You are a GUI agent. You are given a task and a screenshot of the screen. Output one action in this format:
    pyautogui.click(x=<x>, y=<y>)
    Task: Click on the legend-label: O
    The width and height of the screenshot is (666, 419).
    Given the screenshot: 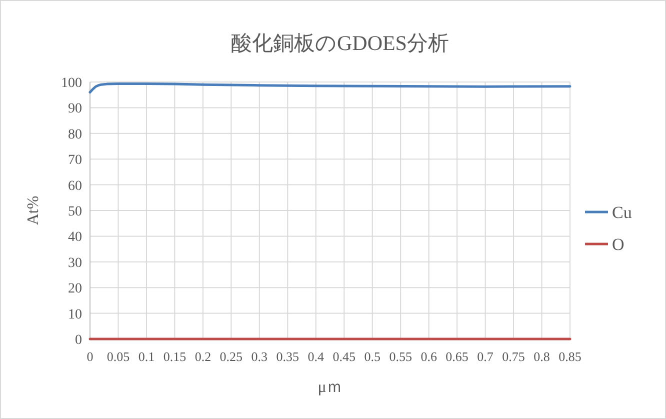 What is the action you would take?
    pyautogui.click(x=618, y=244)
    